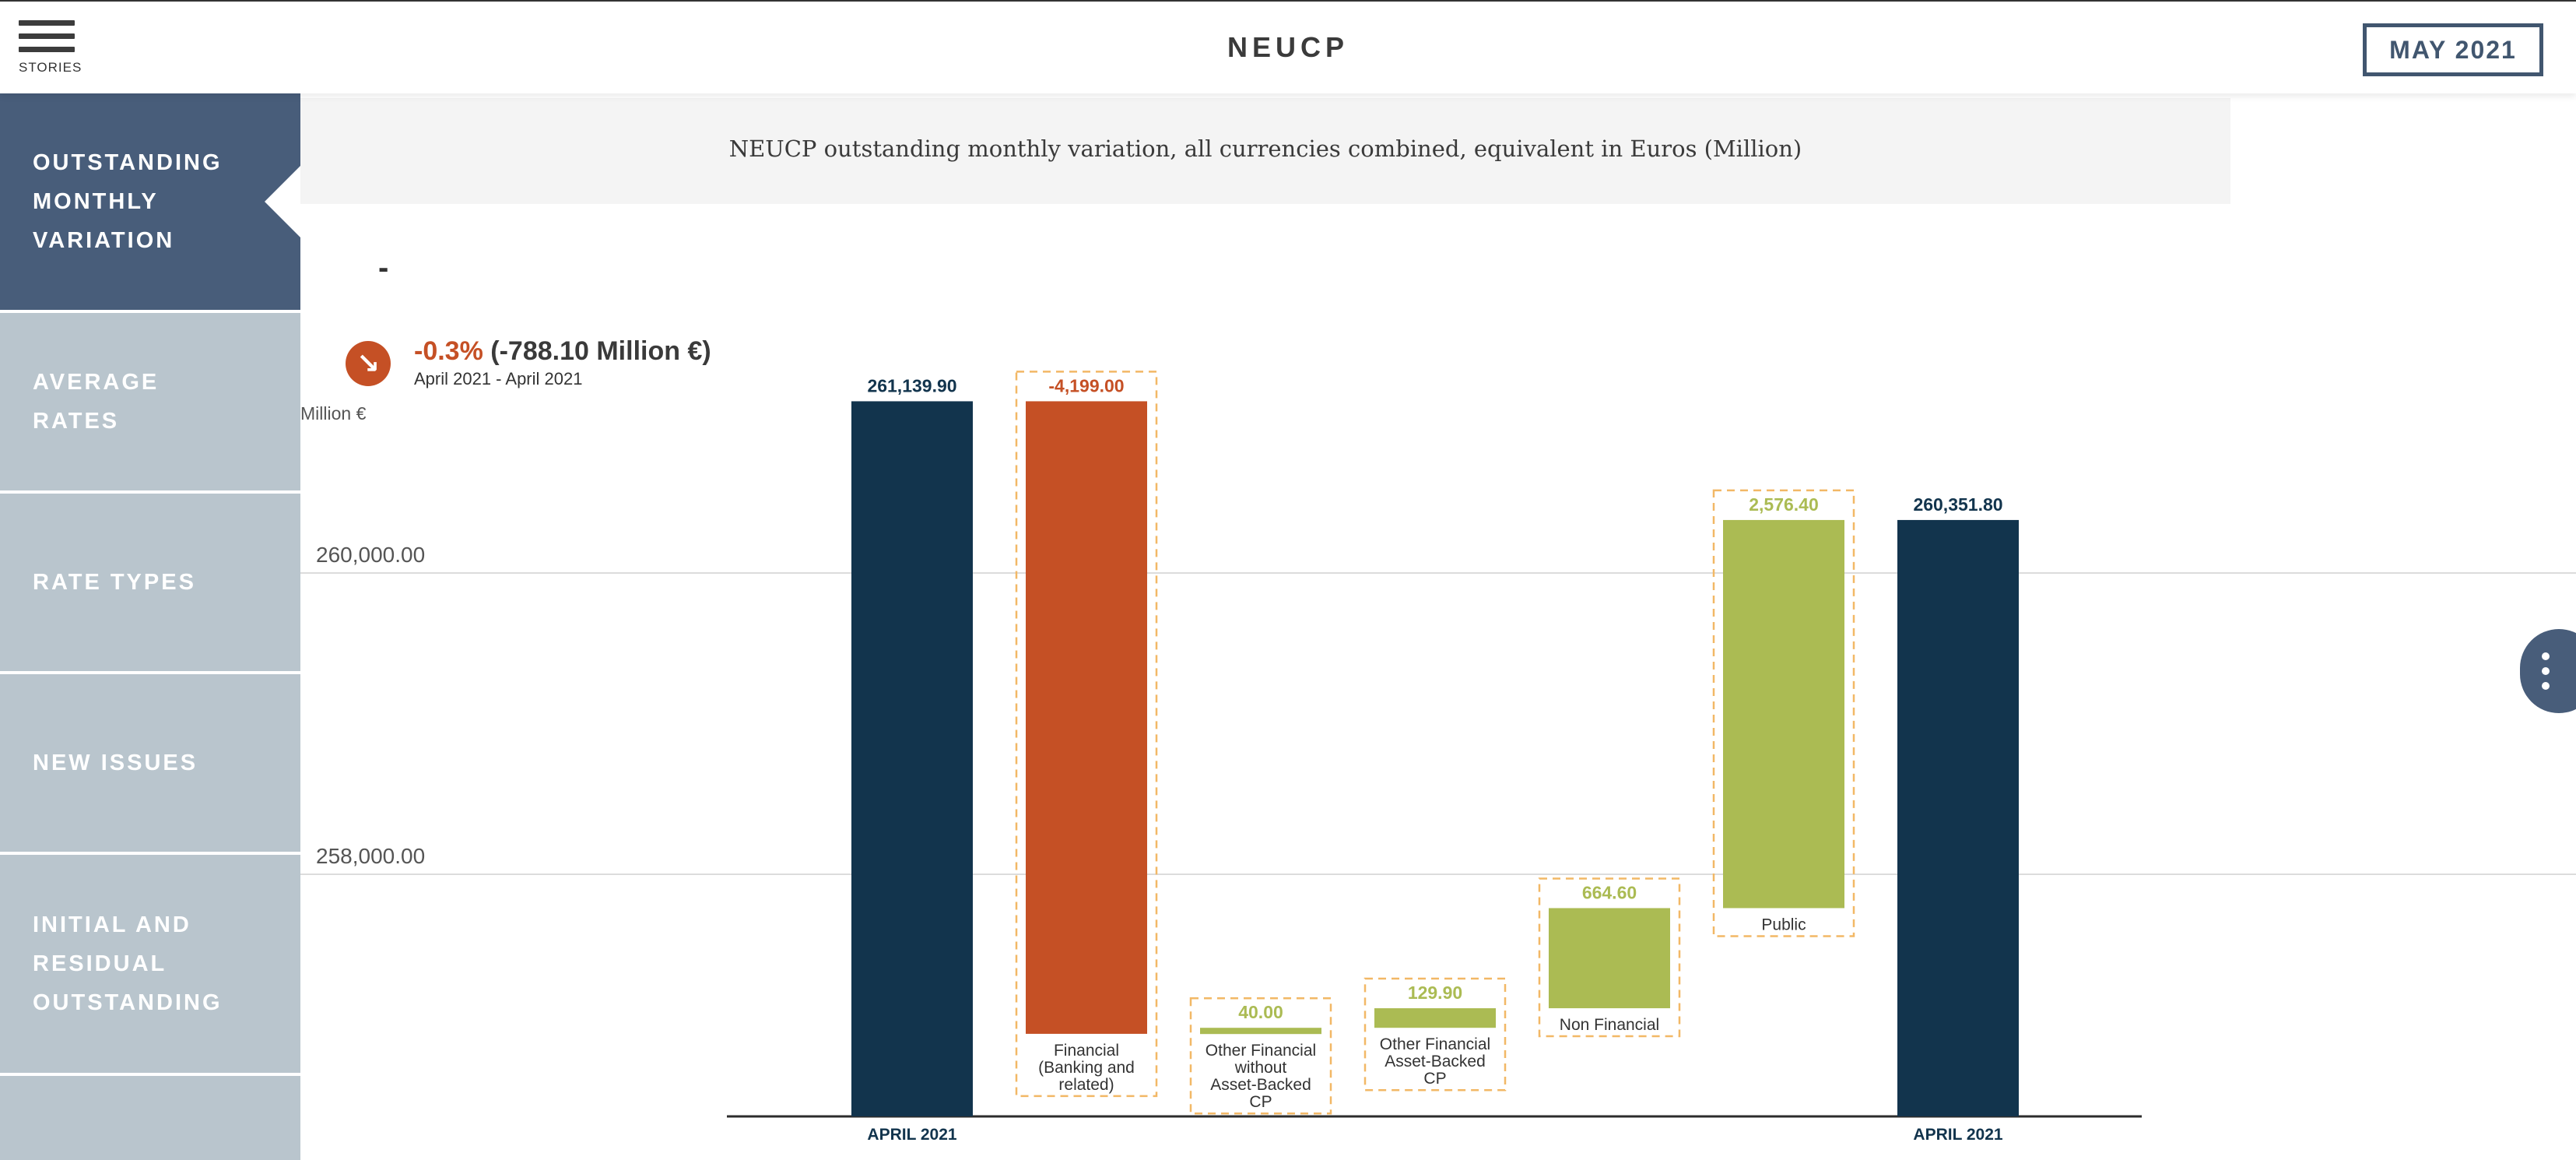  I want to click on sidebar-item-new-issues: NEW ISSUES, so click(150, 764).